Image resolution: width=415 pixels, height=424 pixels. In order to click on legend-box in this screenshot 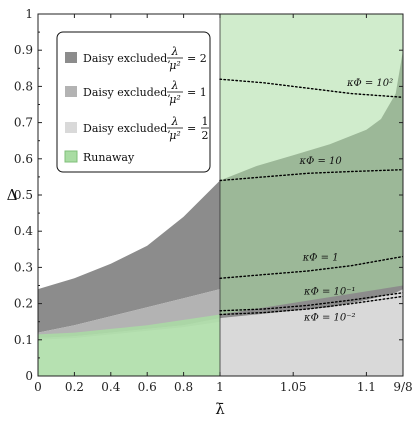, I will do `click(133, 102)`.